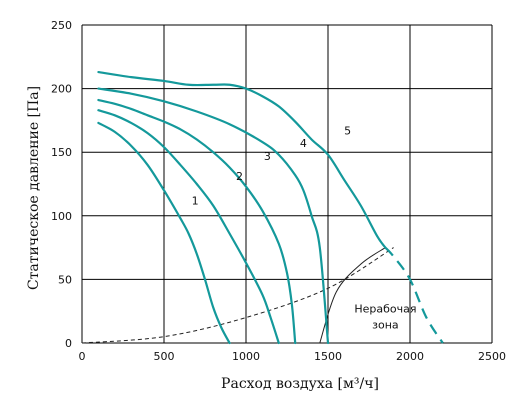 Image resolution: width=520 pixels, height=403 pixels. Describe the element at coordinates (61, 184) in the screenshot. I see `y-tick-labels: 0 50 100 150 200 250` at that location.